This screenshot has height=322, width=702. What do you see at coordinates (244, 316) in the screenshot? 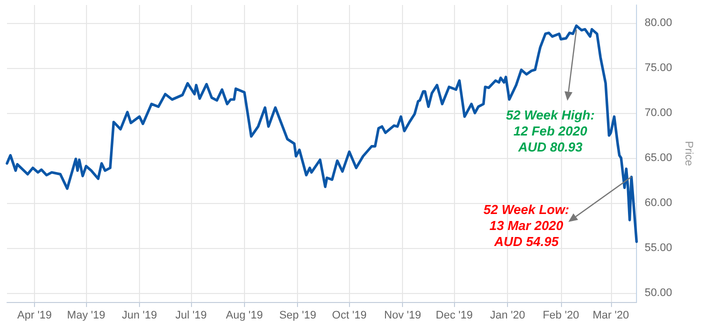
I see `x-tick-label: Aug '19` at bounding box center [244, 316].